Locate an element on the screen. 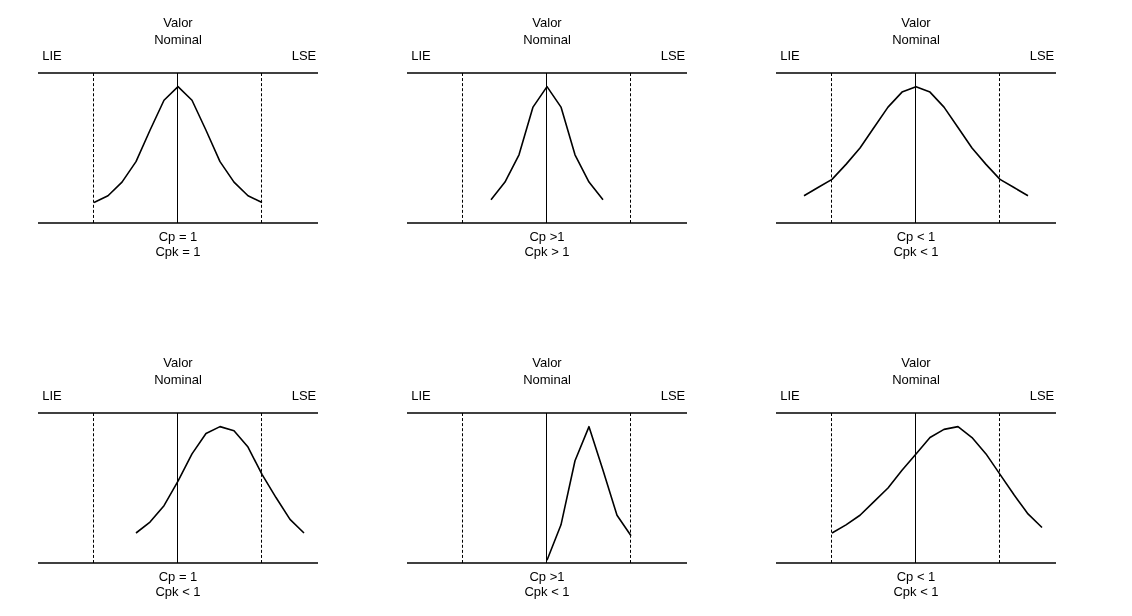 The width and height of the screenshot is (1132, 616). text: Cpk = 1 is located at coordinates (178, 251).